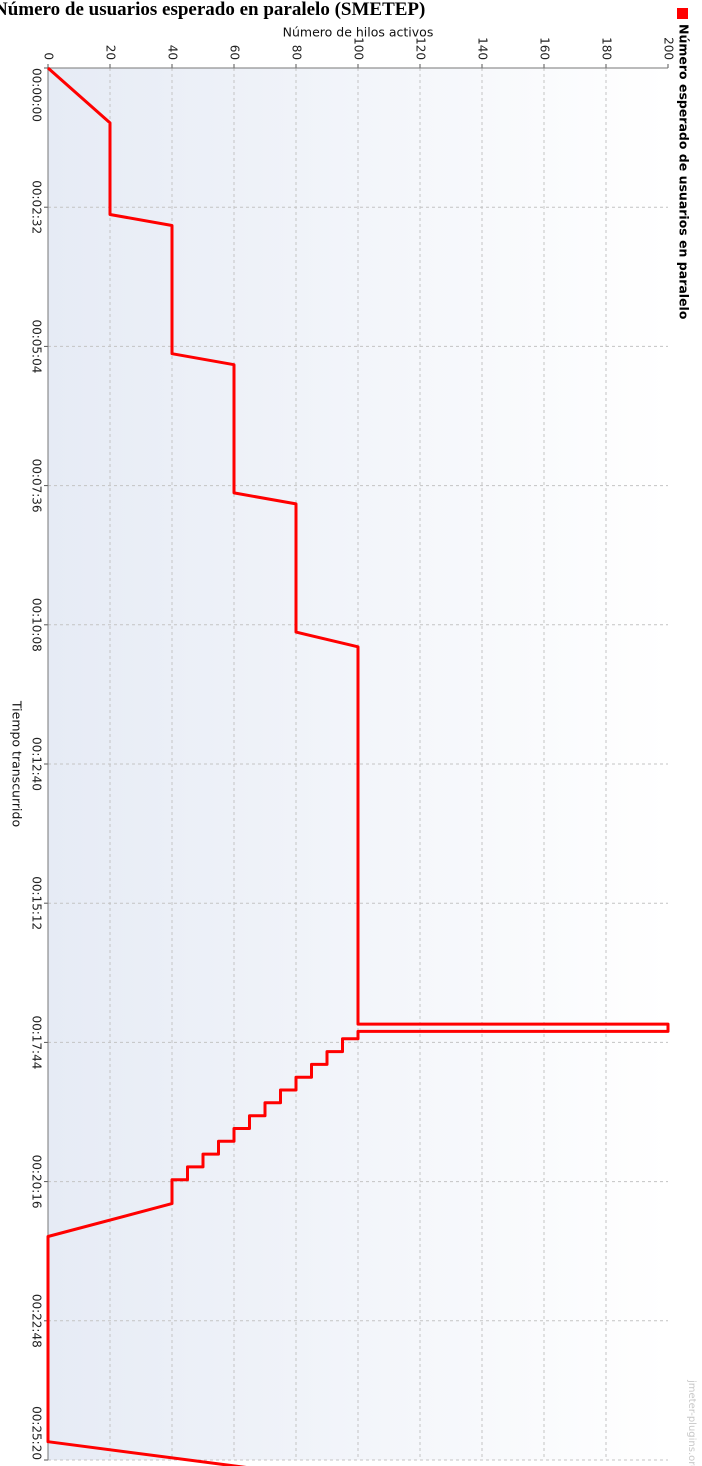 This screenshot has height=1466, width=702. I want to click on value-tick-label: 20, so click(111, 52).